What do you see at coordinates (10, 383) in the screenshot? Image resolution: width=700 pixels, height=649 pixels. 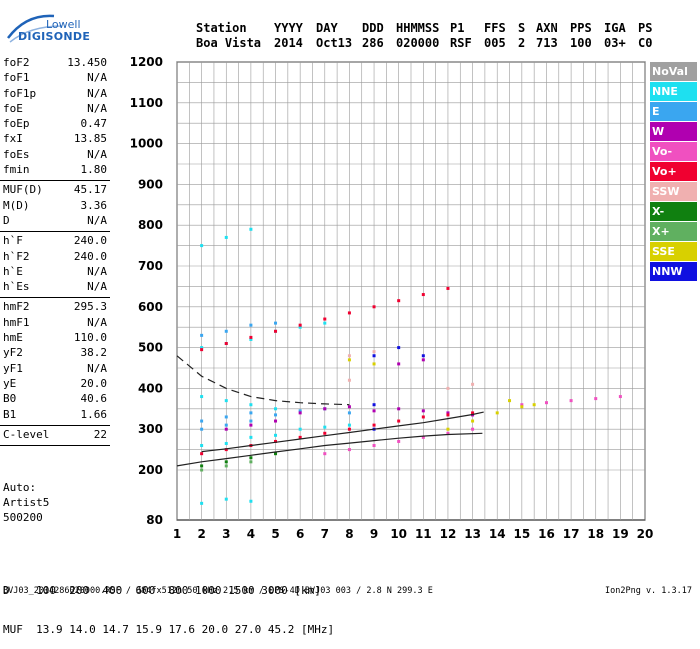 I see `param-name: yE` at bounding box center [10, 383].